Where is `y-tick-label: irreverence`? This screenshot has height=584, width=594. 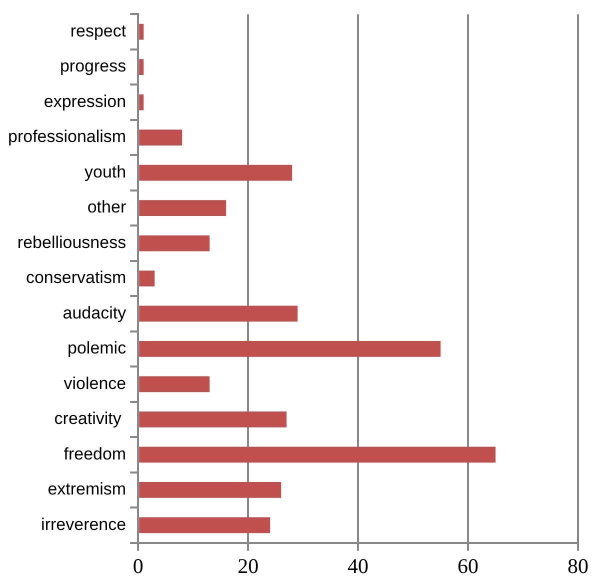 y-tick-label: irreverence is located at coordinates (83, 524).